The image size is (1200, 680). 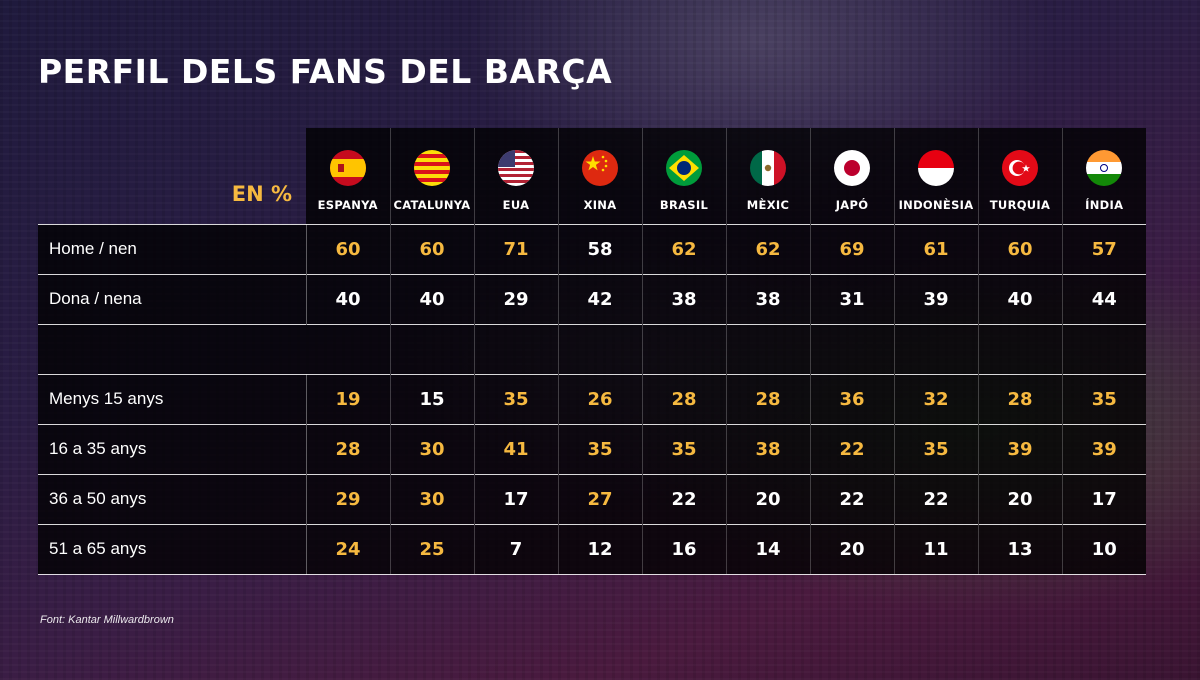 I want to click on table-row: 36 a 50 anys 29 30 17 27 22 20 22 22 20 17, so click(x=592, y=498).